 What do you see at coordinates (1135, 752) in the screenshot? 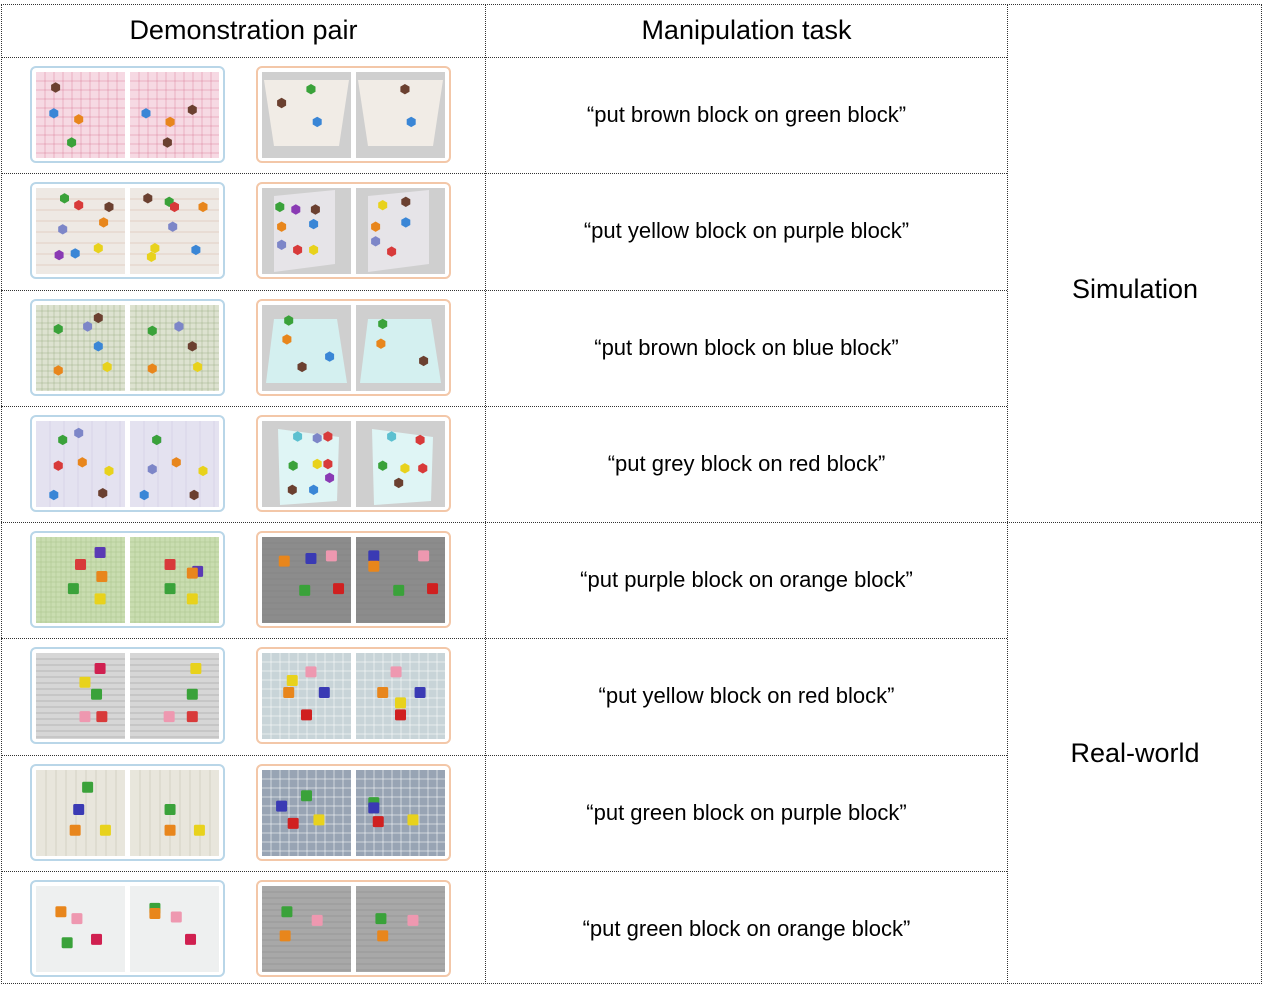
I see `group-label-realworld: Real-world` at bounding box center [1135, 752].